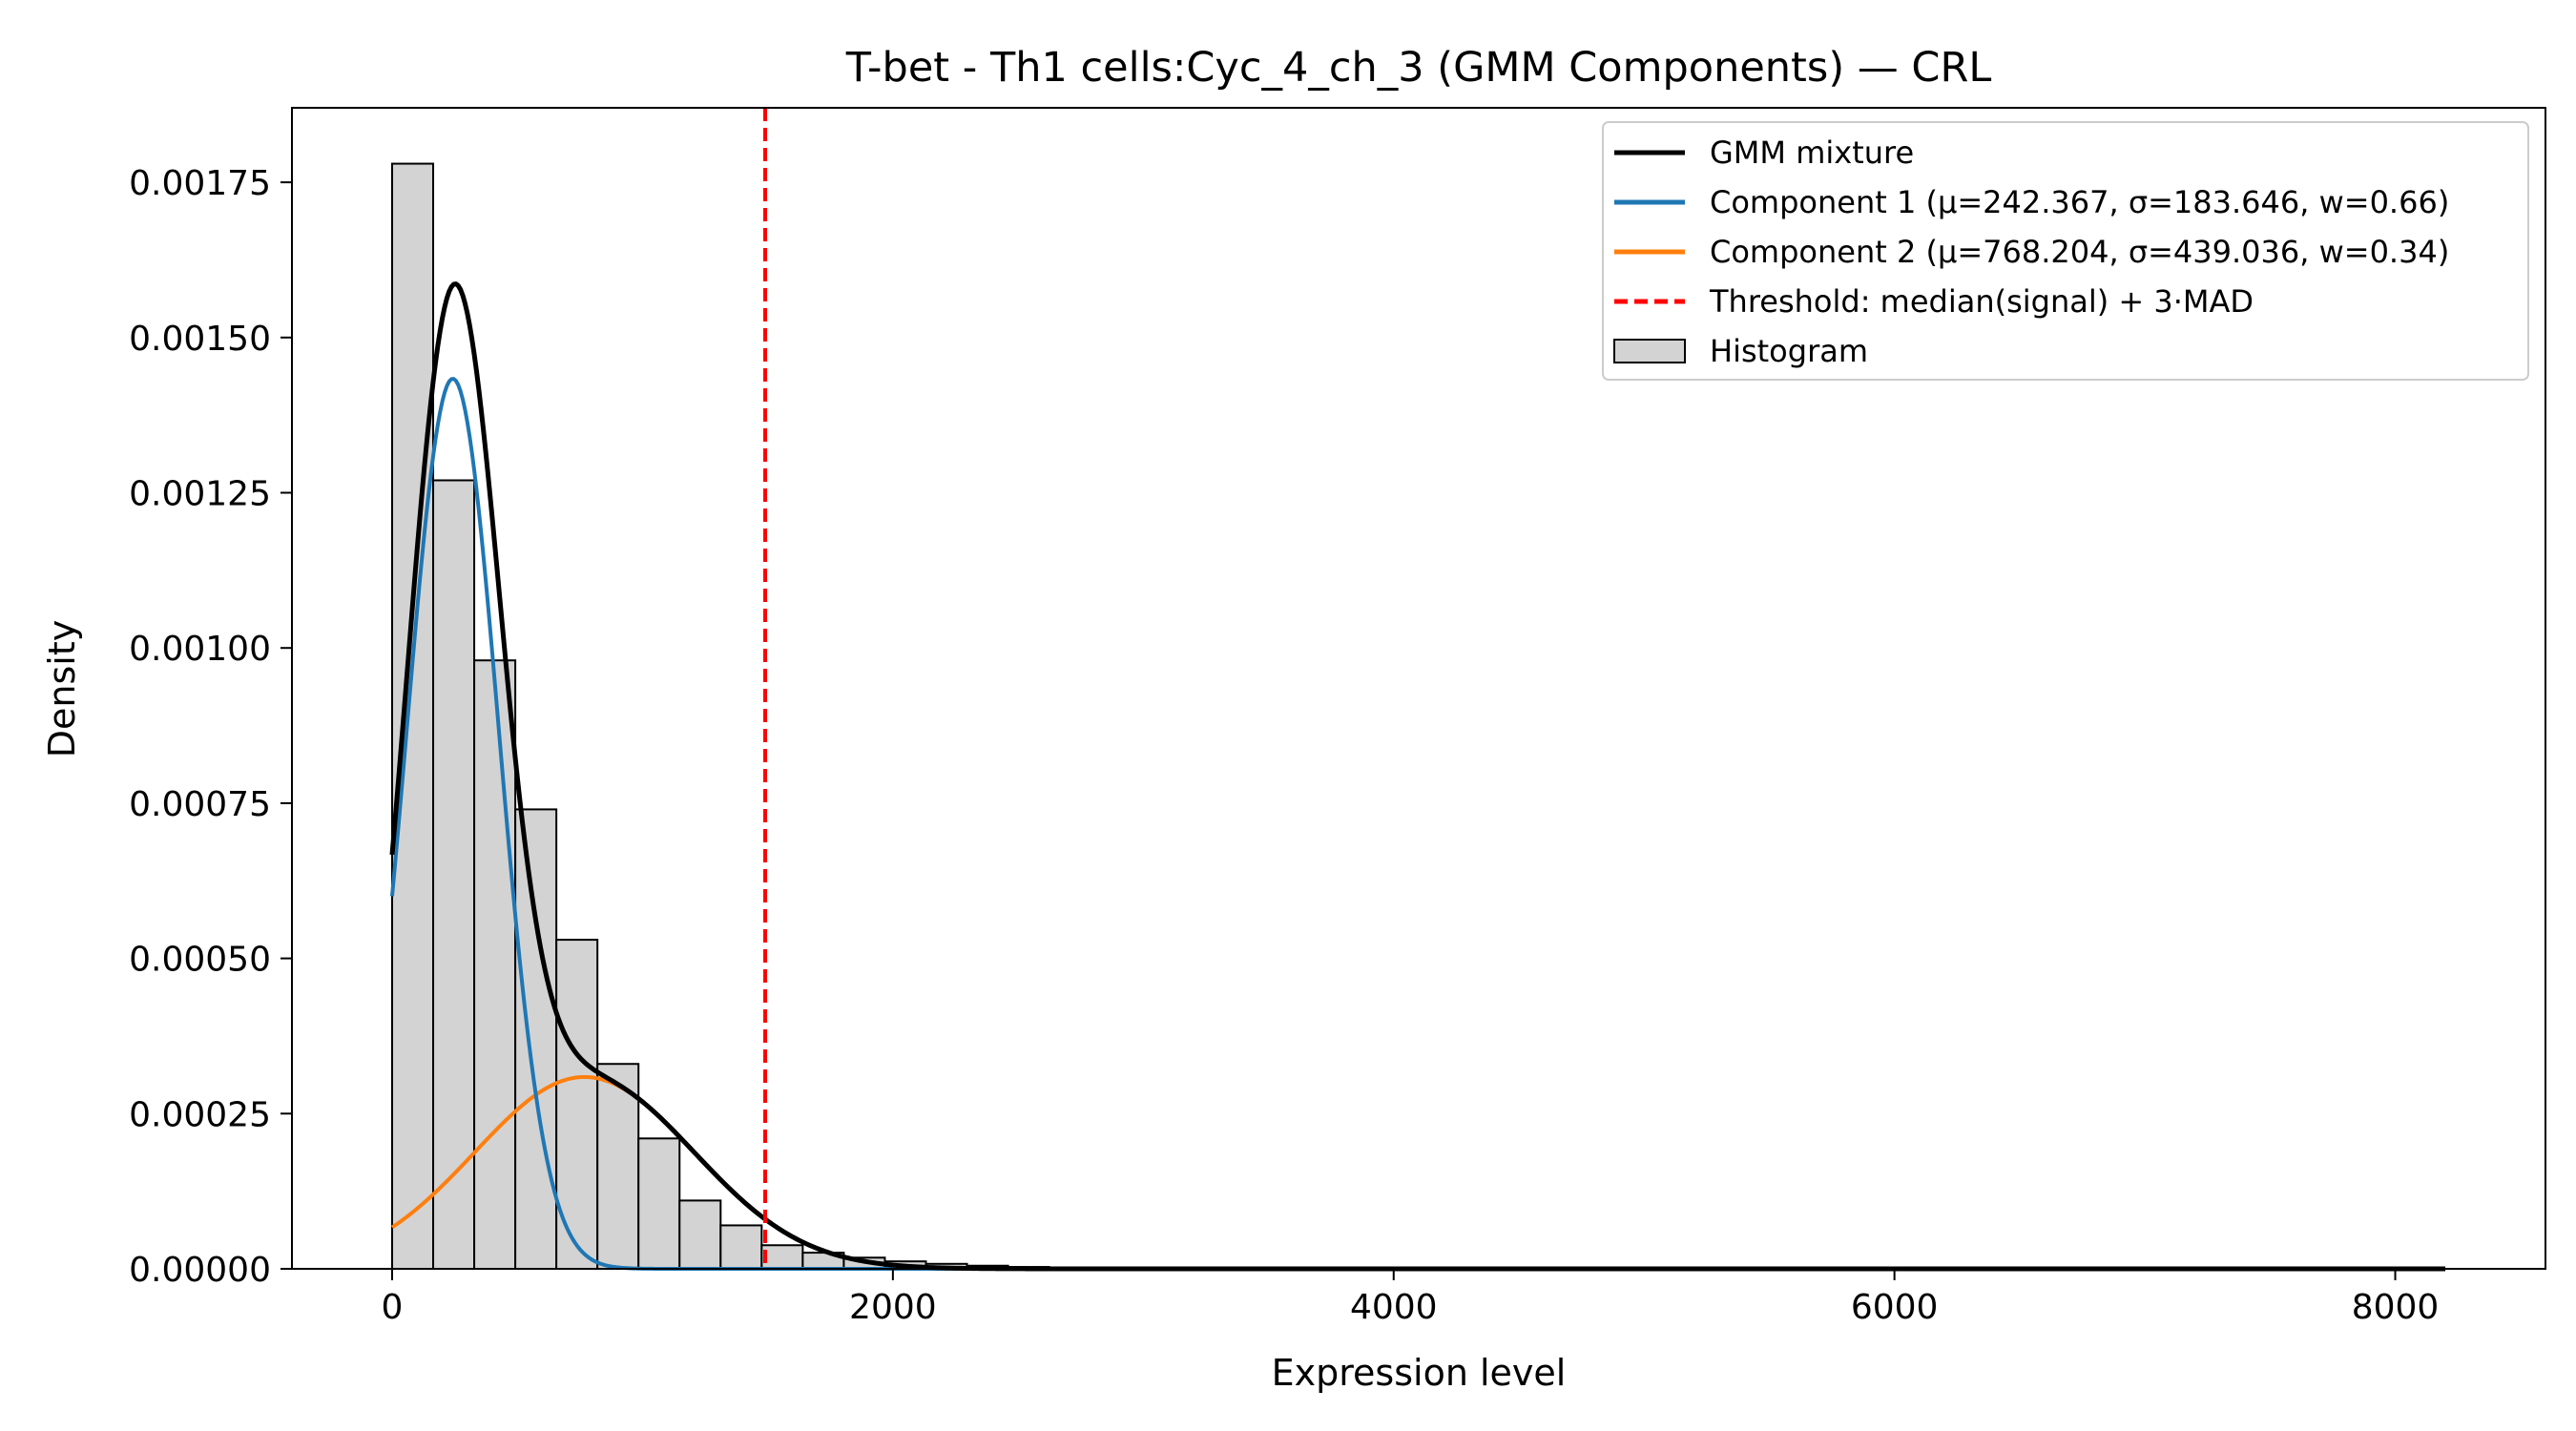 The width and height of the screenshot is (2576, 1431). What do you see at coordinates (1812, 153) in the screenshot?
I see `legend-label: GMM mixture` at bounding box center [1812, 153].